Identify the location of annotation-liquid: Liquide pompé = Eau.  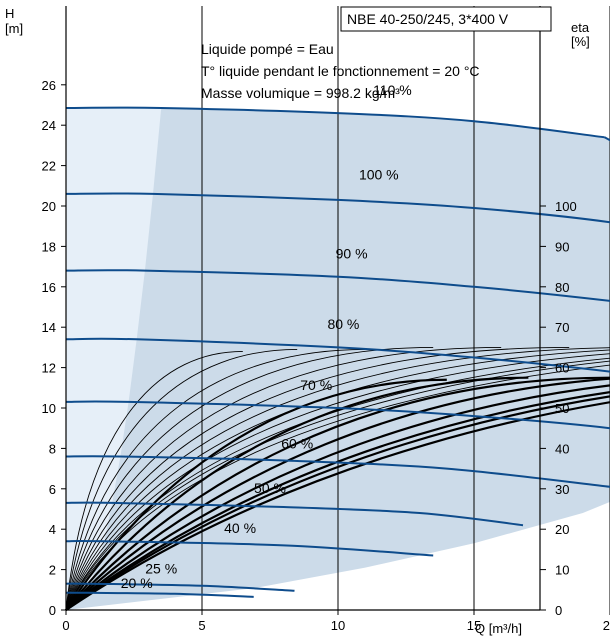
(267, 49).